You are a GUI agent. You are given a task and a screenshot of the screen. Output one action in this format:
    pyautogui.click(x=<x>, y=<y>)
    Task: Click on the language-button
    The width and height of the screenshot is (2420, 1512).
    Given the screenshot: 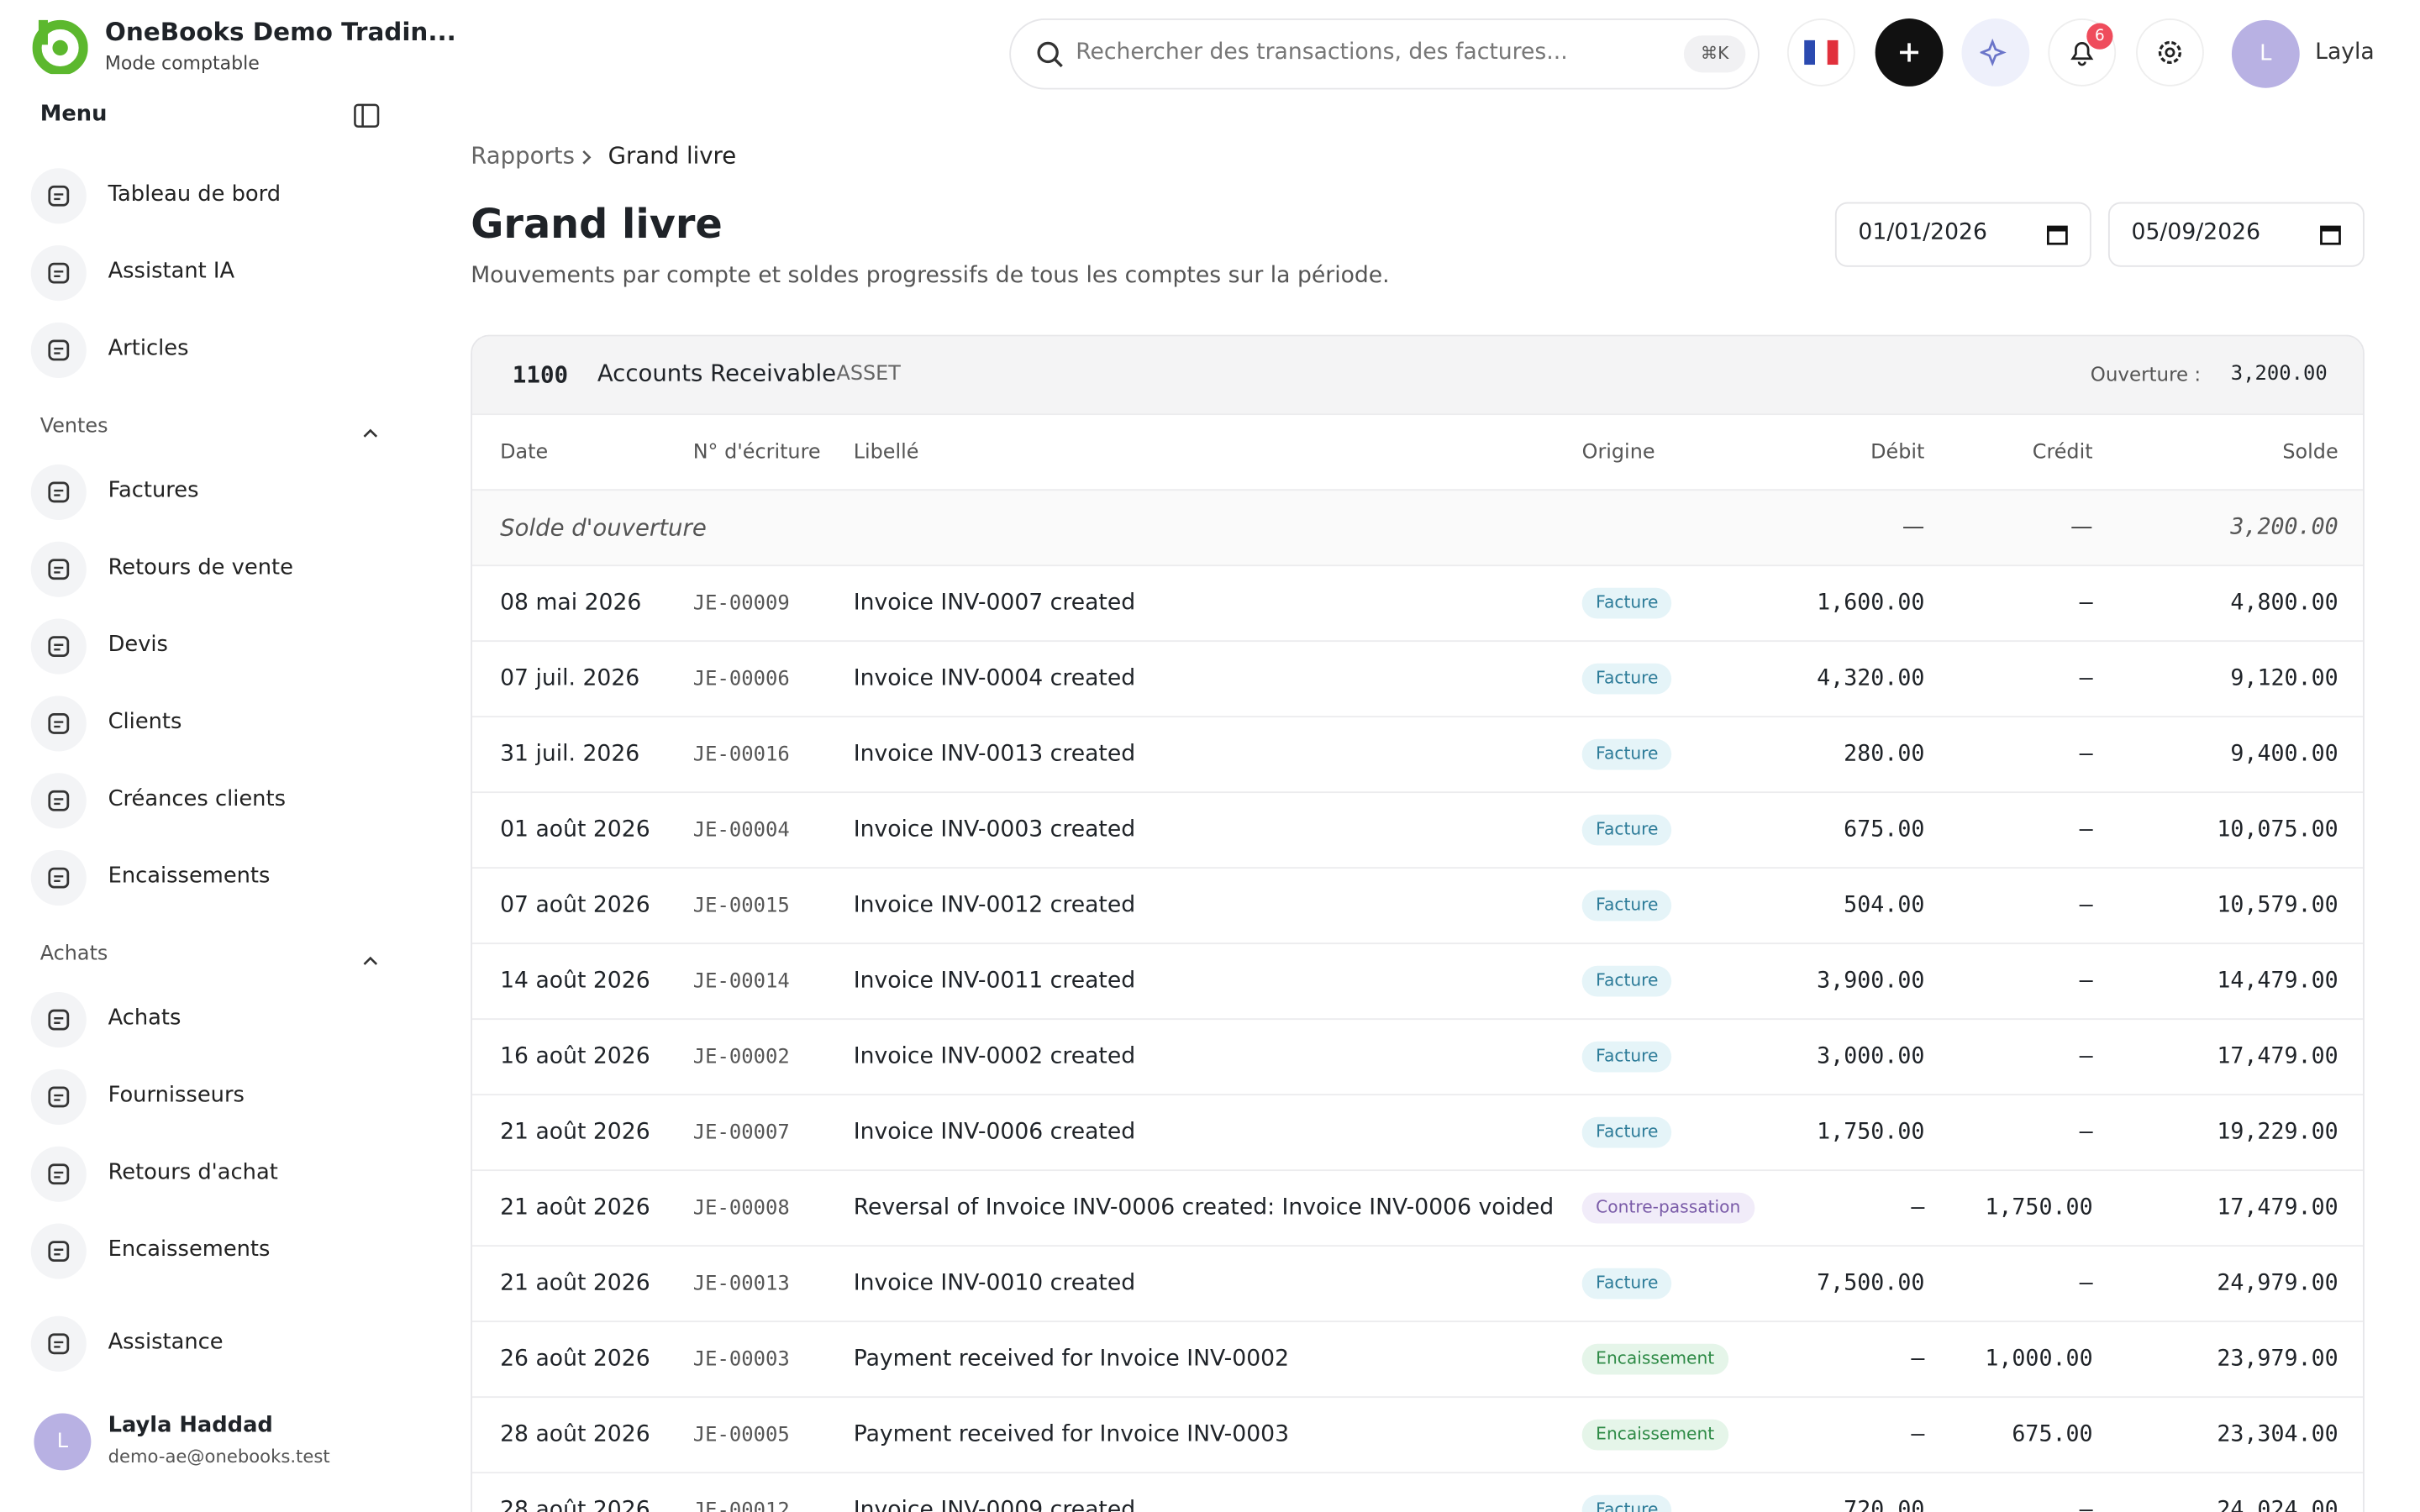 What is the action you would take?
    pyautogui.click(x=1820, y=52)
    